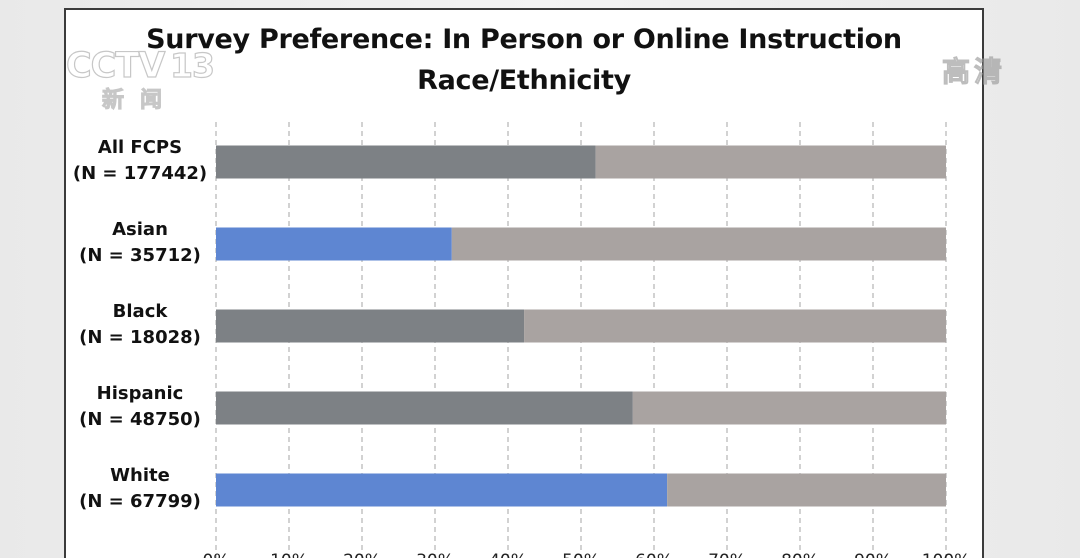 Image resolution: width=1080 pixels, height=558 pixels. What do you see at coordinates (654, 554) in the screenshot?
I see `x-tick-label: 60%` at bounding box center [654, 554].